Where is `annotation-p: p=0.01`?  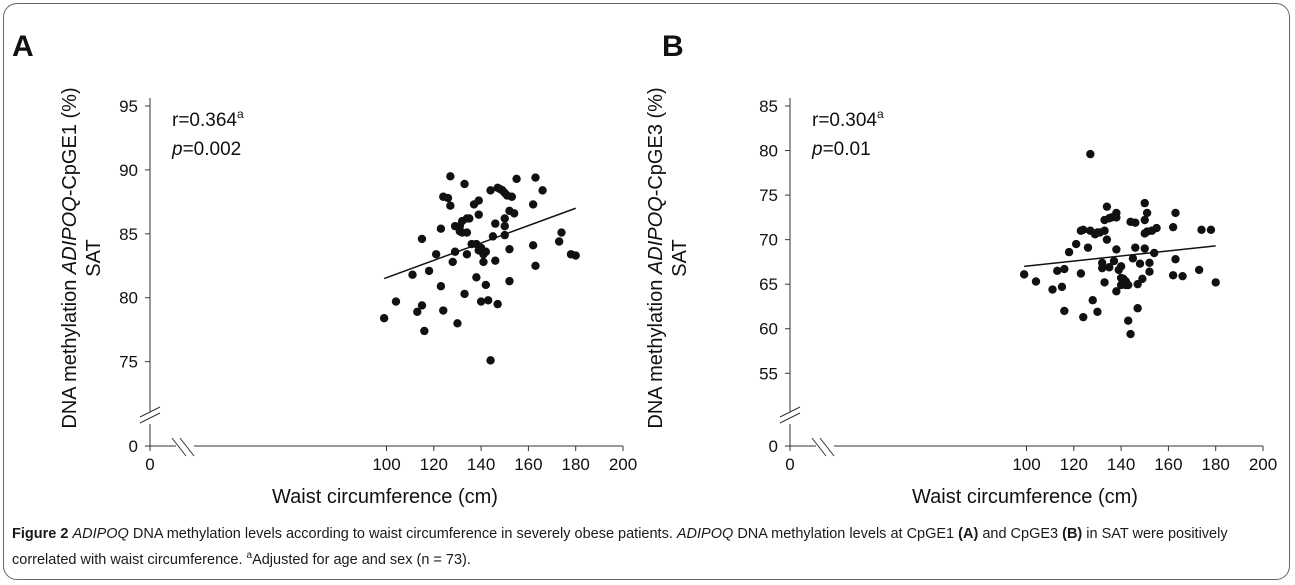
annotation-p: p=0.01 is located at coordinates (841, 149).